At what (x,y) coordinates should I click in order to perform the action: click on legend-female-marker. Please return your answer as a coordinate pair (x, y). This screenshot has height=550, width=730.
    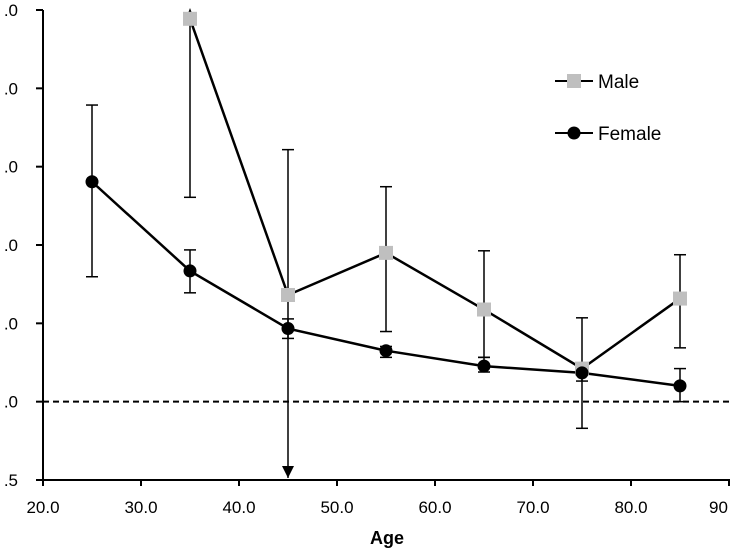
    Looking at the image, I should click on (574, 133).